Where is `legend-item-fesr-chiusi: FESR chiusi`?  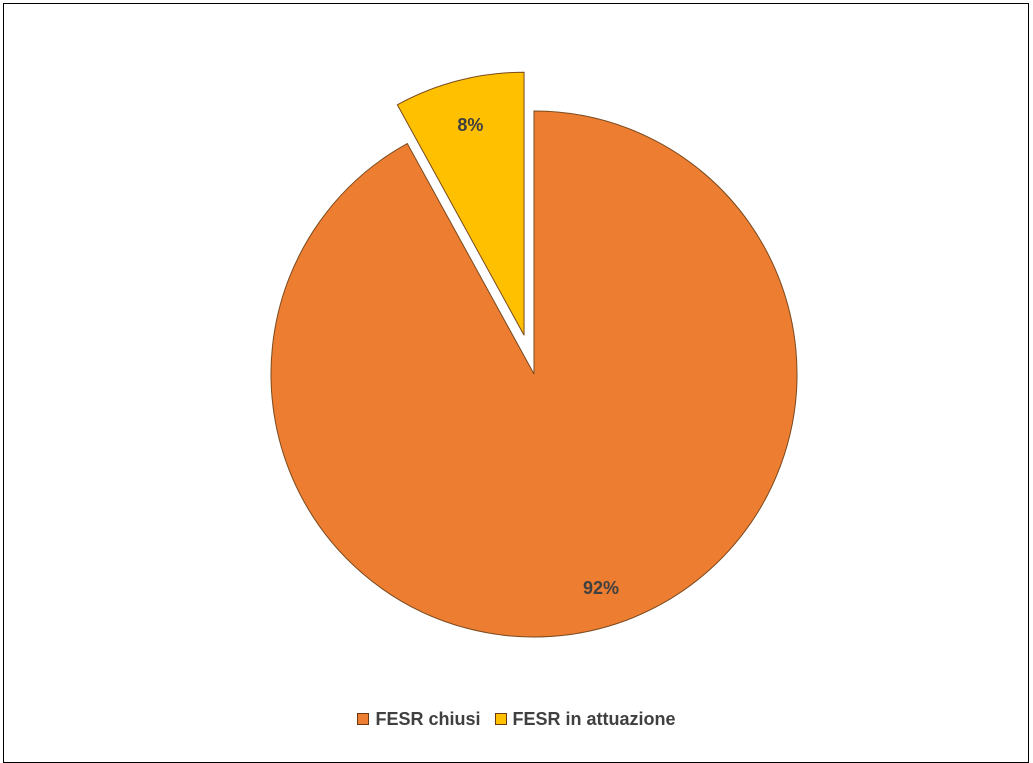 legend-item-fesr-chiusi: FESR chiusi is located at coordinates (419, 719).